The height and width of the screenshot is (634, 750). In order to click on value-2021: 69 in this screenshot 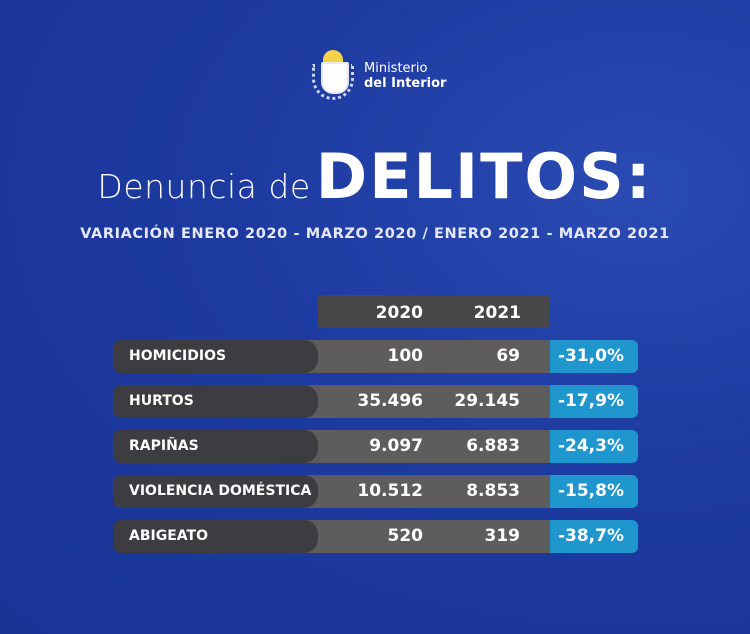, I will do `click(508, 356)`.